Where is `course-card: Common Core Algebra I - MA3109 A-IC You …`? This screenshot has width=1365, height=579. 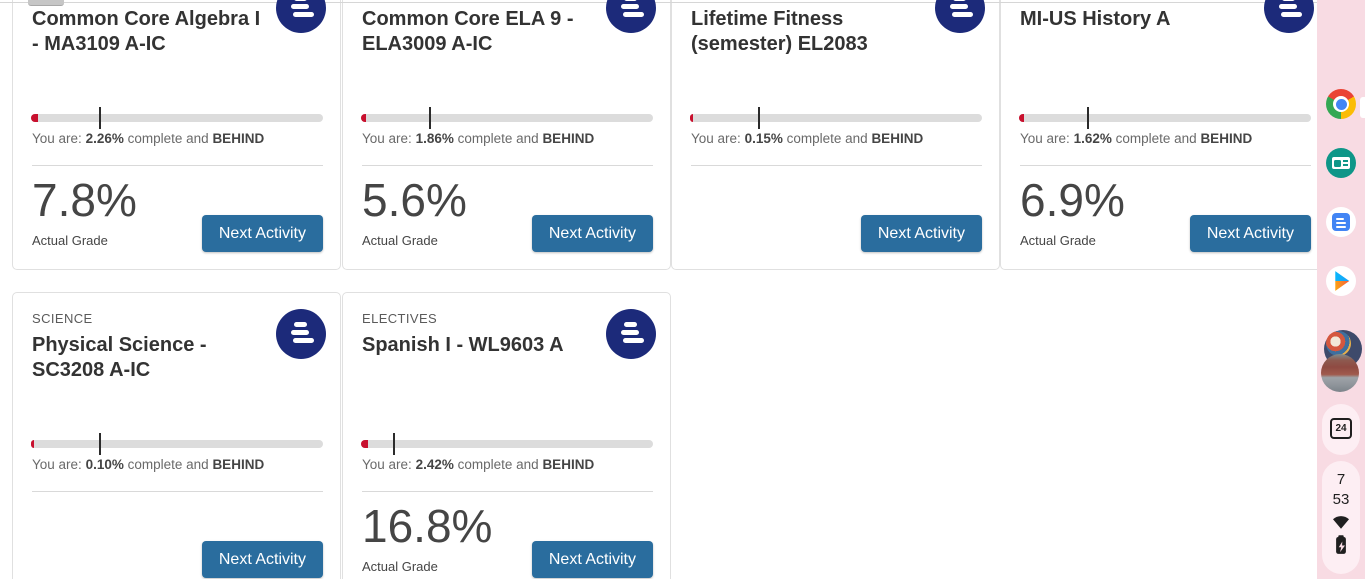
course-card: Common Core Algebra I - MA3109 A-IC You … is located at coordinates (176, 135).